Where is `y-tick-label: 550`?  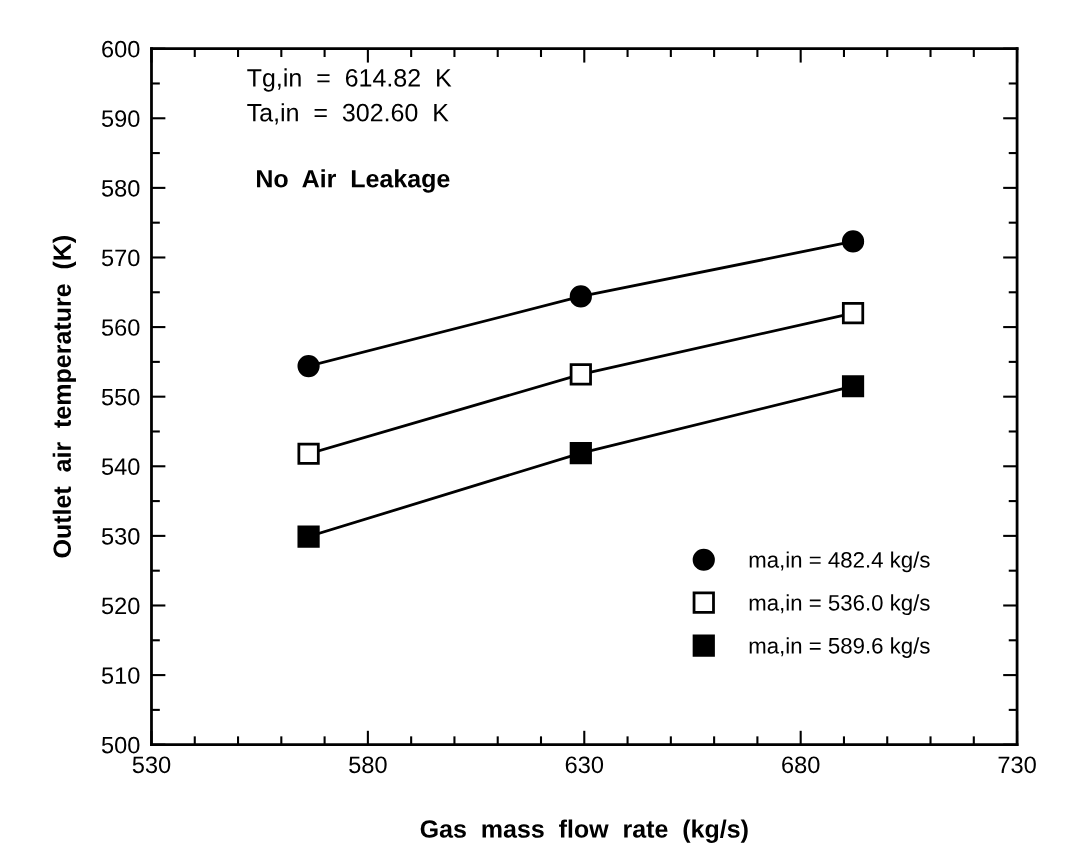 y-tick-label: 550 is located at coordinates (120, 397).